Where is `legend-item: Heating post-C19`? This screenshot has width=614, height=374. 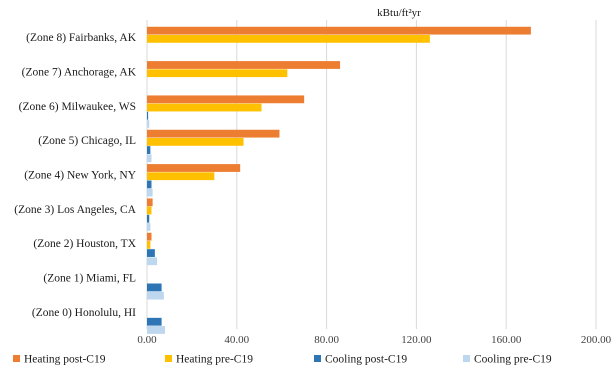 legend-item: Heating post-C19 is located at coordinates (59, 360).